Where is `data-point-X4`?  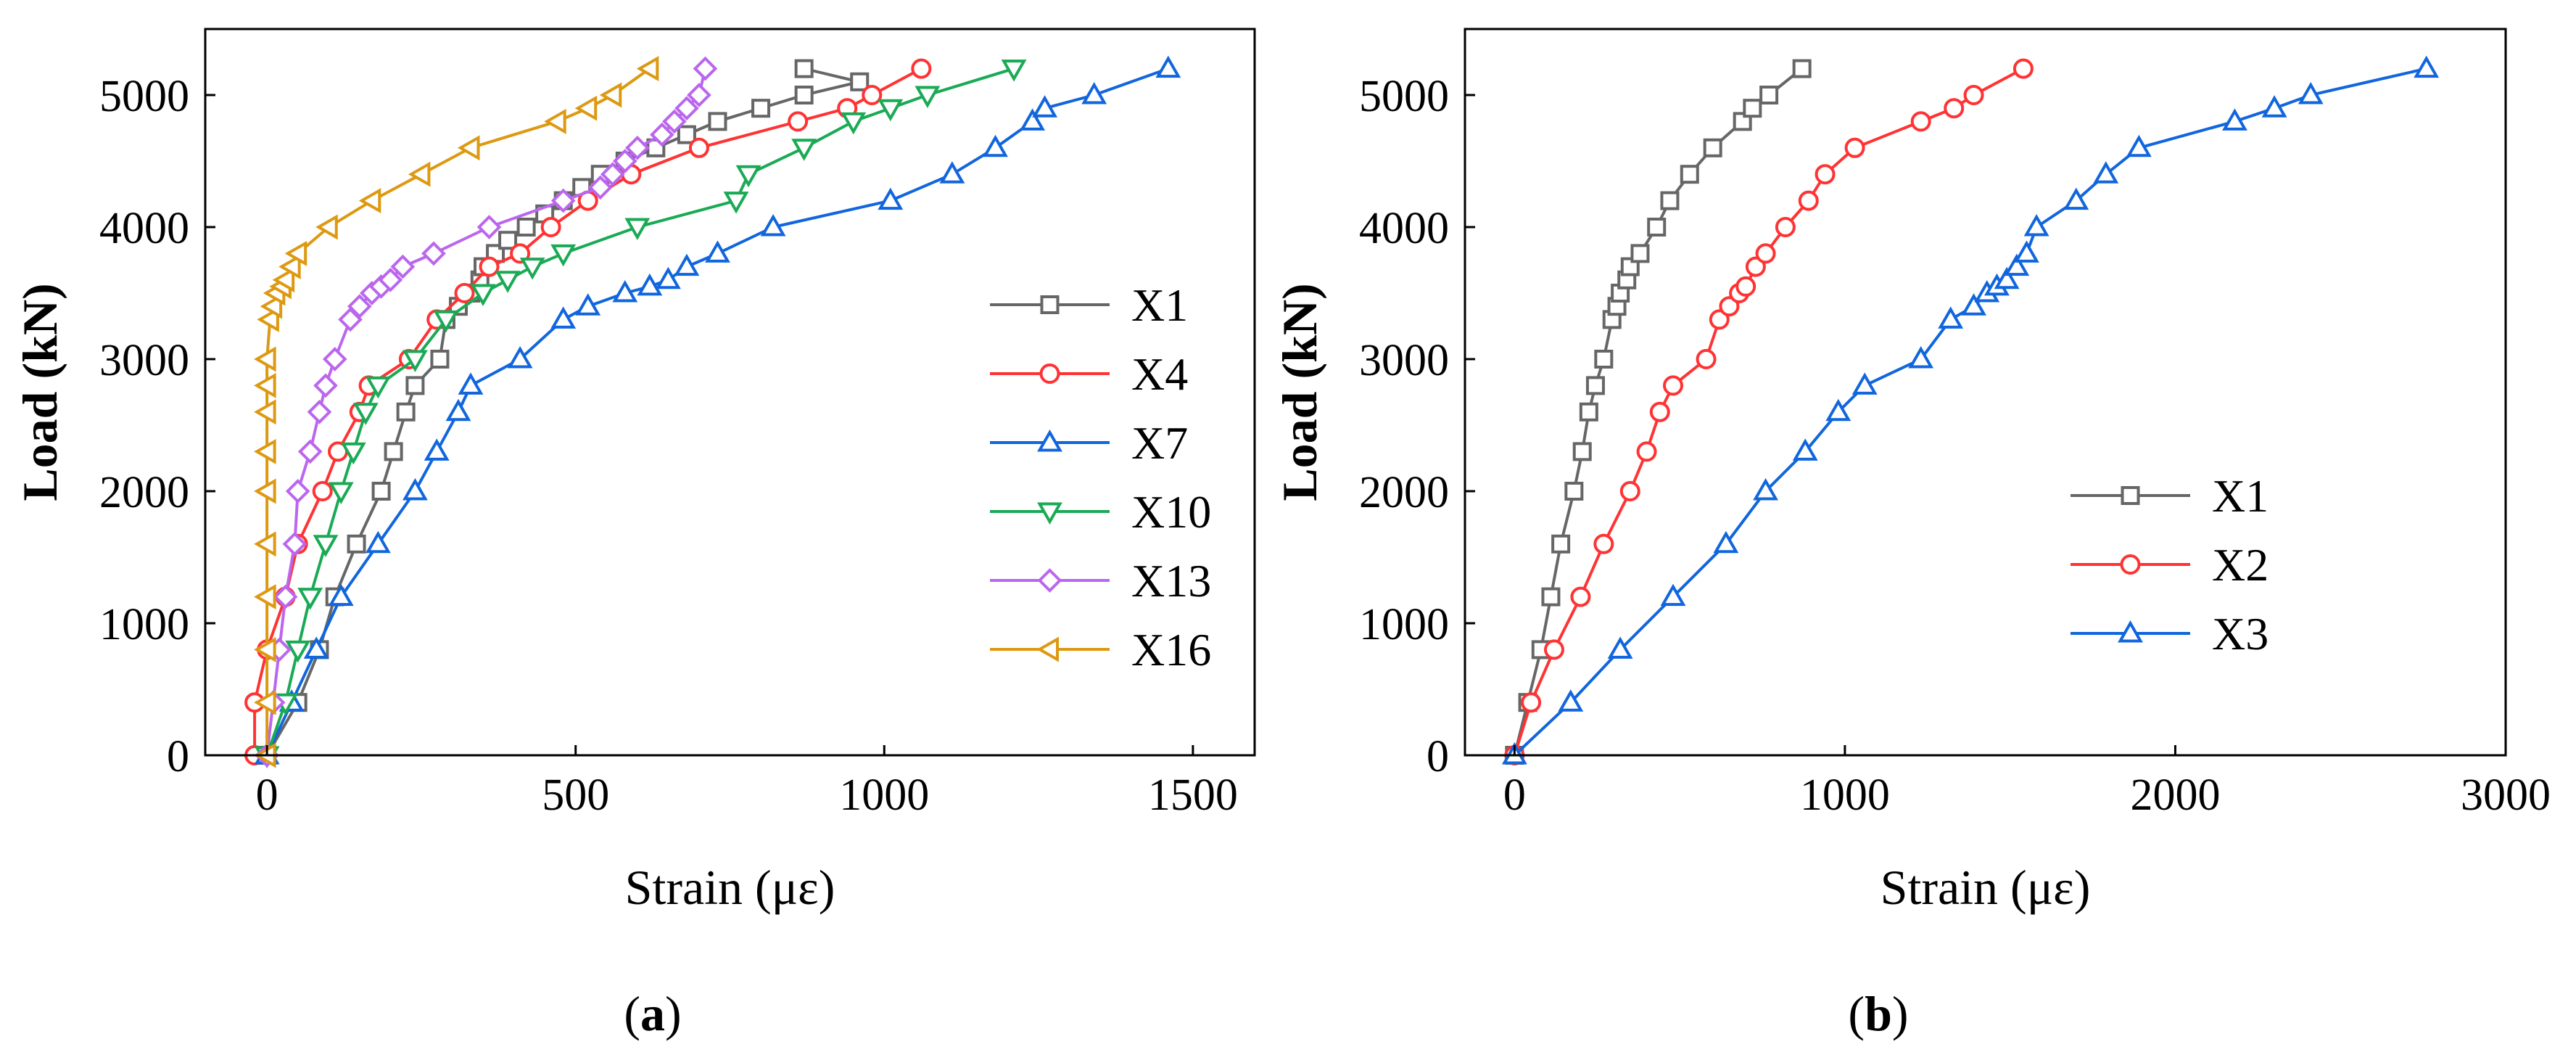
data-point-X4 is located at coordinates (464, 293).